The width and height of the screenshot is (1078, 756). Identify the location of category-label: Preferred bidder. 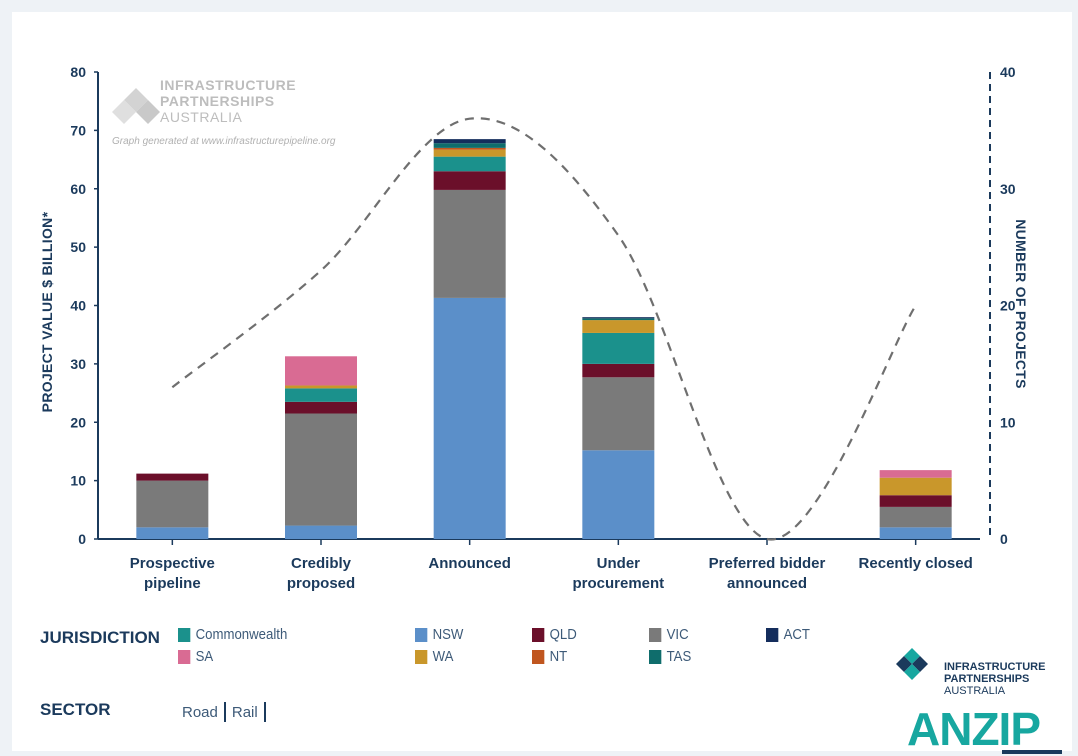
(767, 563).